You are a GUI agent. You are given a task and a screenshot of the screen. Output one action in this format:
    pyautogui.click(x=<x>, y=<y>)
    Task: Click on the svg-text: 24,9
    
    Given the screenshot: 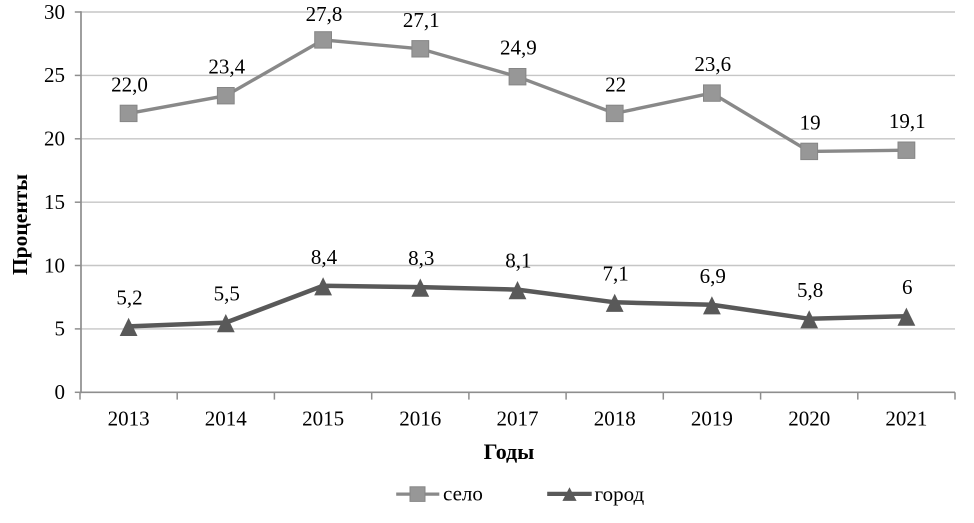 What is the action you would take?
    pyautogui.click(x=518, y=48)
    